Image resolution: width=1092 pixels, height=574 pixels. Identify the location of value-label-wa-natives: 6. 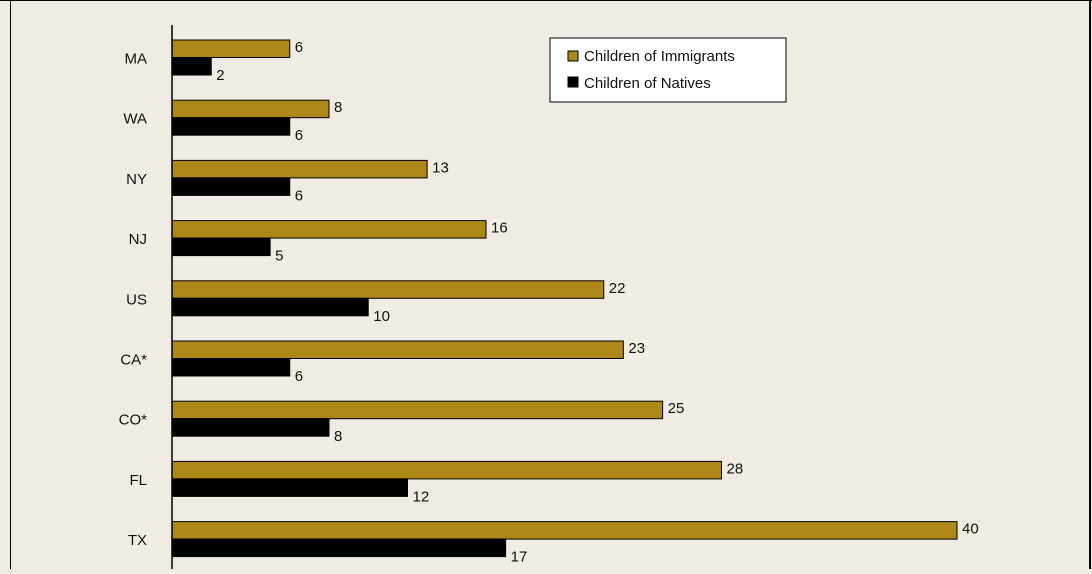
(299, 135).